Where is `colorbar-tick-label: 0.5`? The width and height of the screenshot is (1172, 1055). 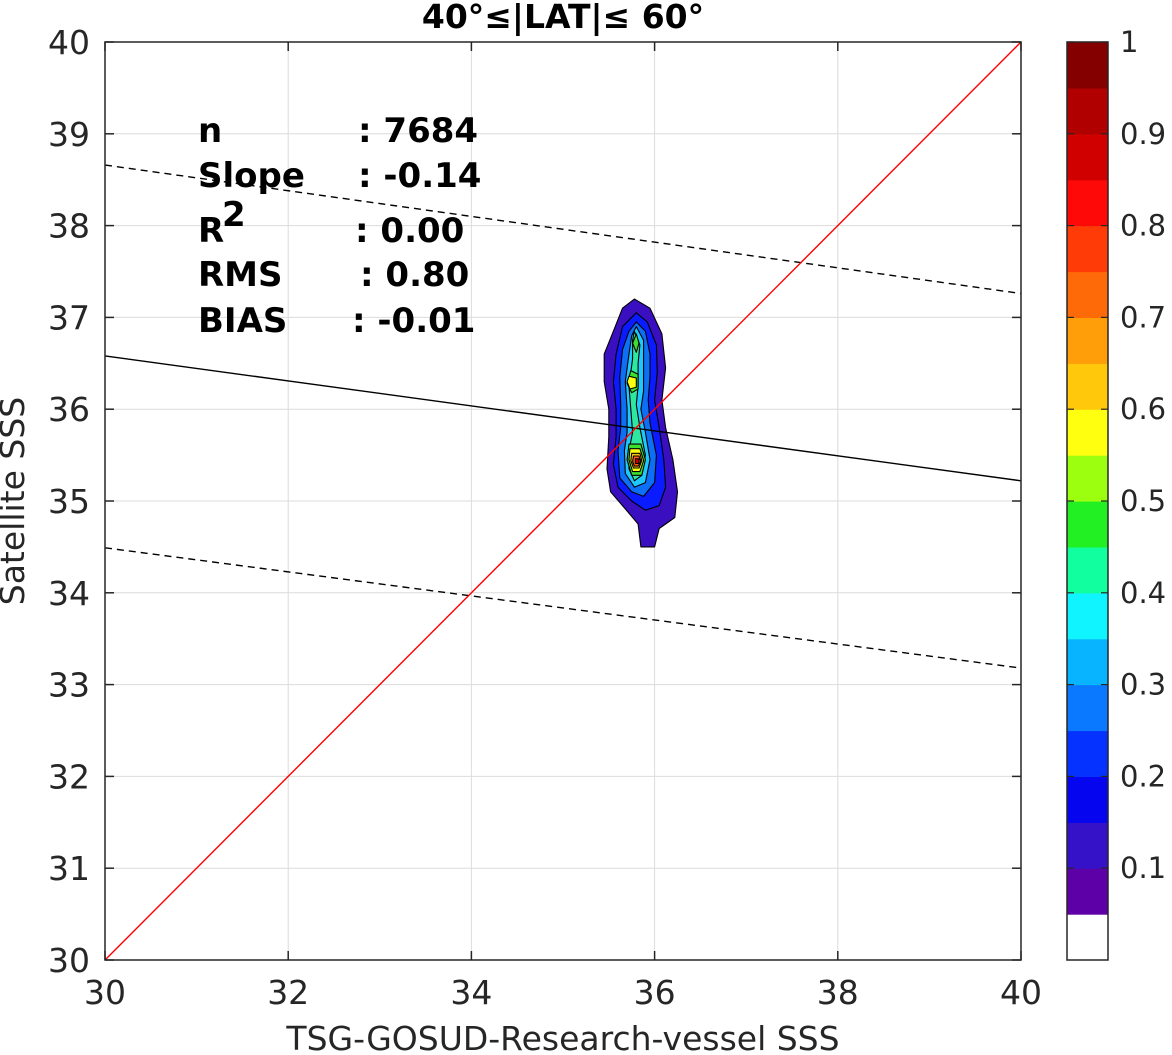
colorbar-tick-label: 0.5 is located at coordinates (1143, 501).